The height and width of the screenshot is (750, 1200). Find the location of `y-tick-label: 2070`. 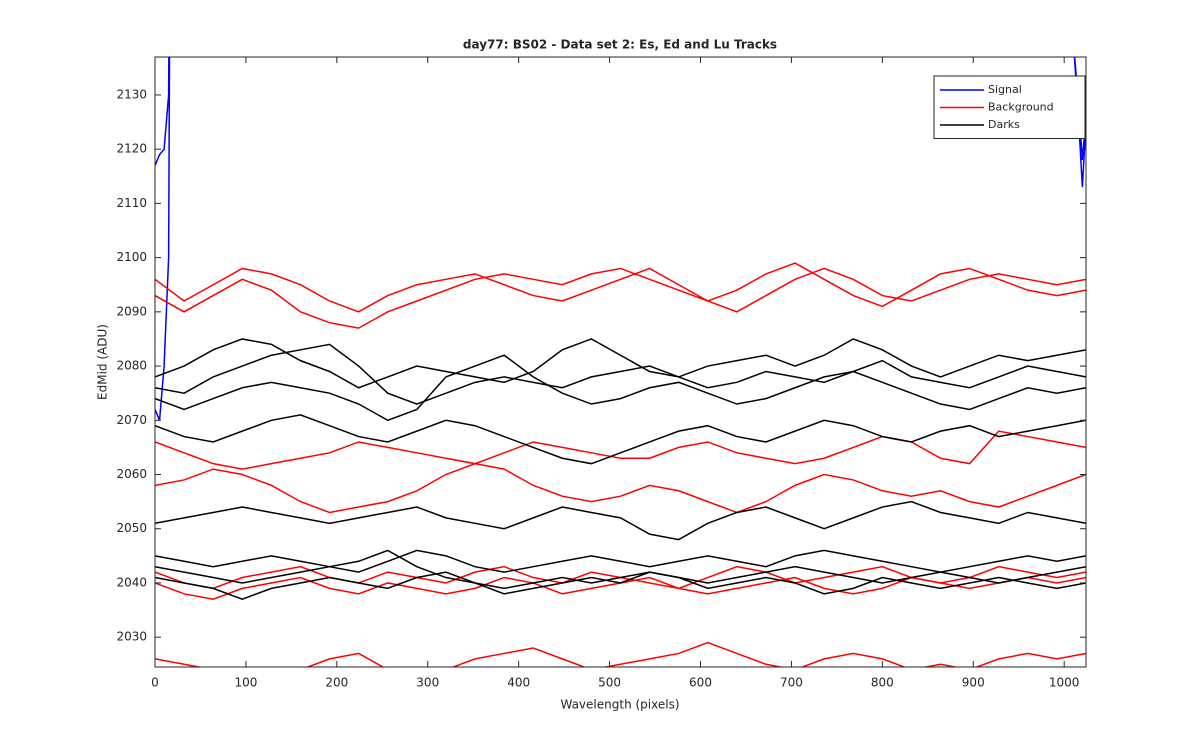

y-tick-label: 2070 is located at coordinates (131, 420).